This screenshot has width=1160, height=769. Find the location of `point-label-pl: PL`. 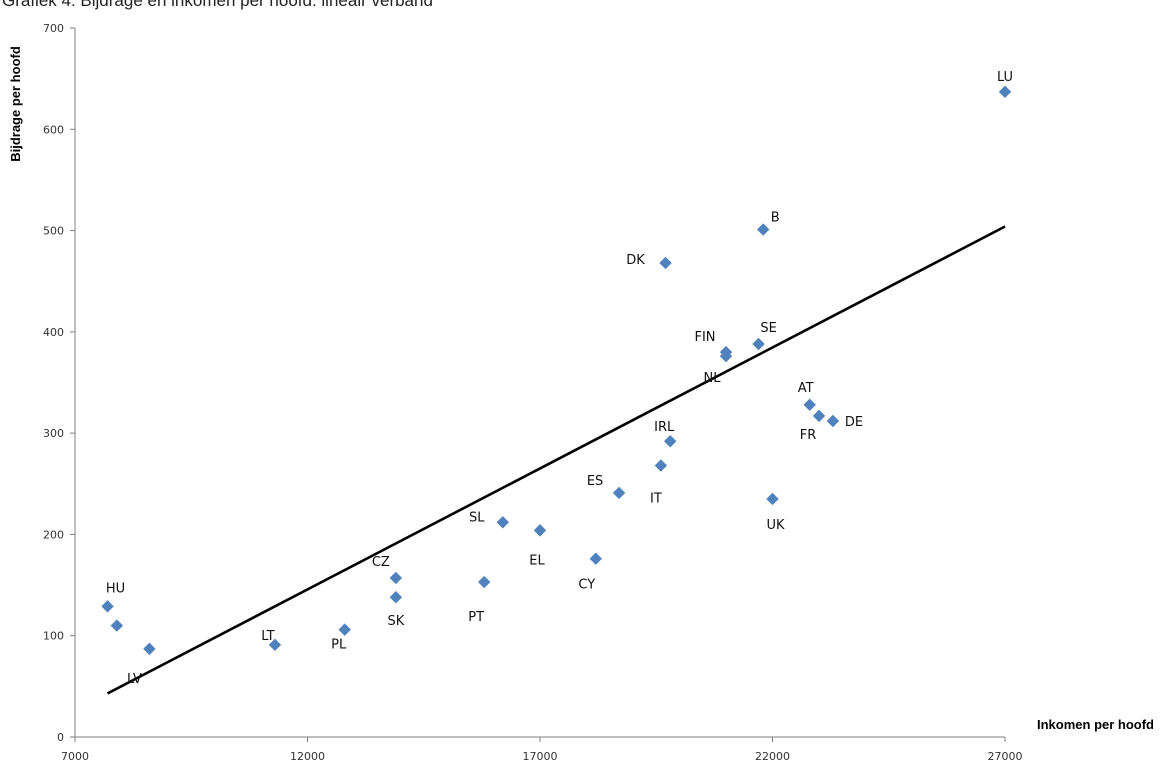

point-label-pl: PL is located at coordinates (339, 645).